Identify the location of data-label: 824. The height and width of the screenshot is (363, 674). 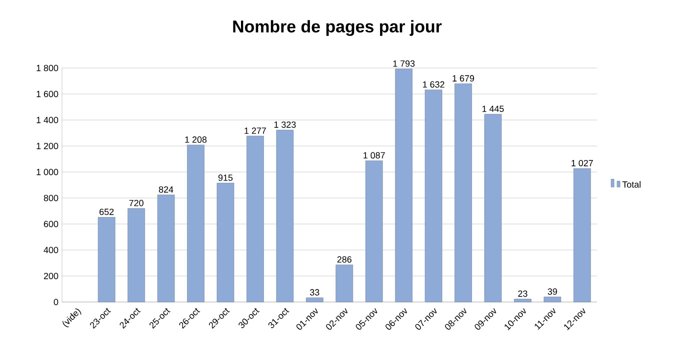
(166, 189).